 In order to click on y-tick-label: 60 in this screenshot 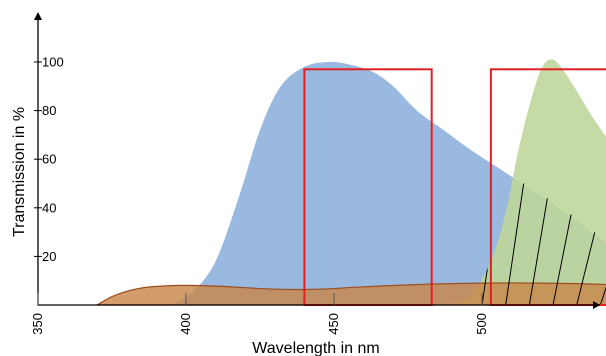, I will do `click(49, 159)`.